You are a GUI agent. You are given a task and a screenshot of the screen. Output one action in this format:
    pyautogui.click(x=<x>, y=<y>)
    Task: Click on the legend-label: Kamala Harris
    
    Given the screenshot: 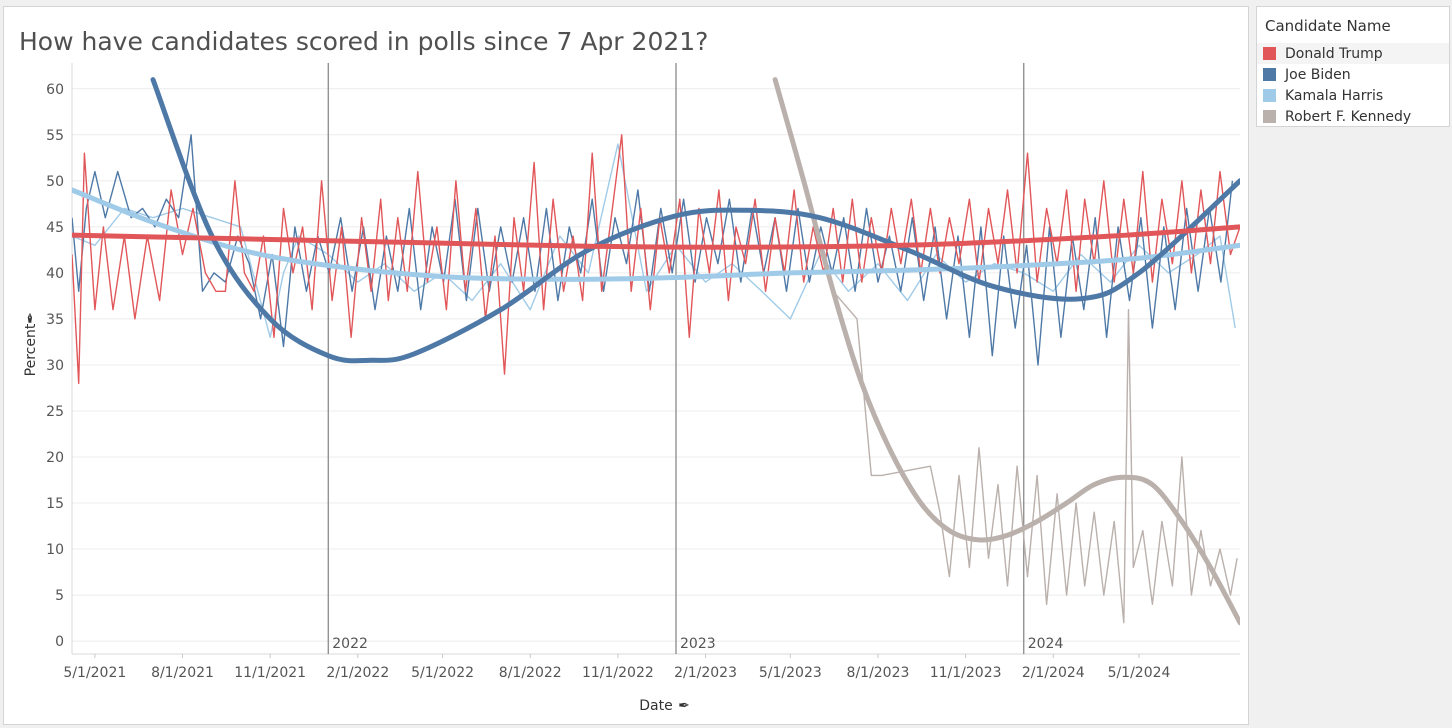 What is the action you would take?
    pyautogui.click(x=1334, y=95)
    